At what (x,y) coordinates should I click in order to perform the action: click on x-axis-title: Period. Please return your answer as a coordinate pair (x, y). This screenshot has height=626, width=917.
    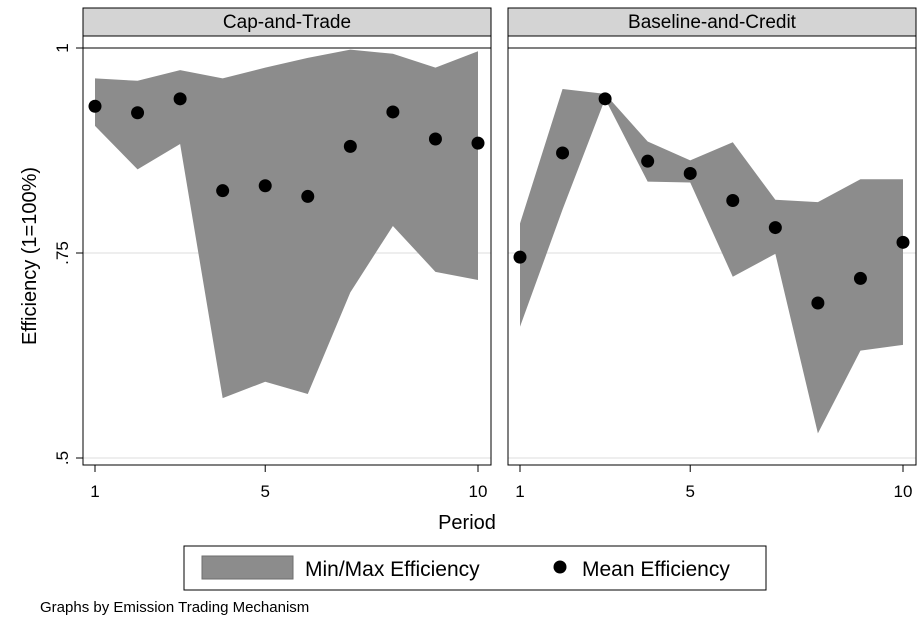
    Looking at the image, I should click on (467, 523).